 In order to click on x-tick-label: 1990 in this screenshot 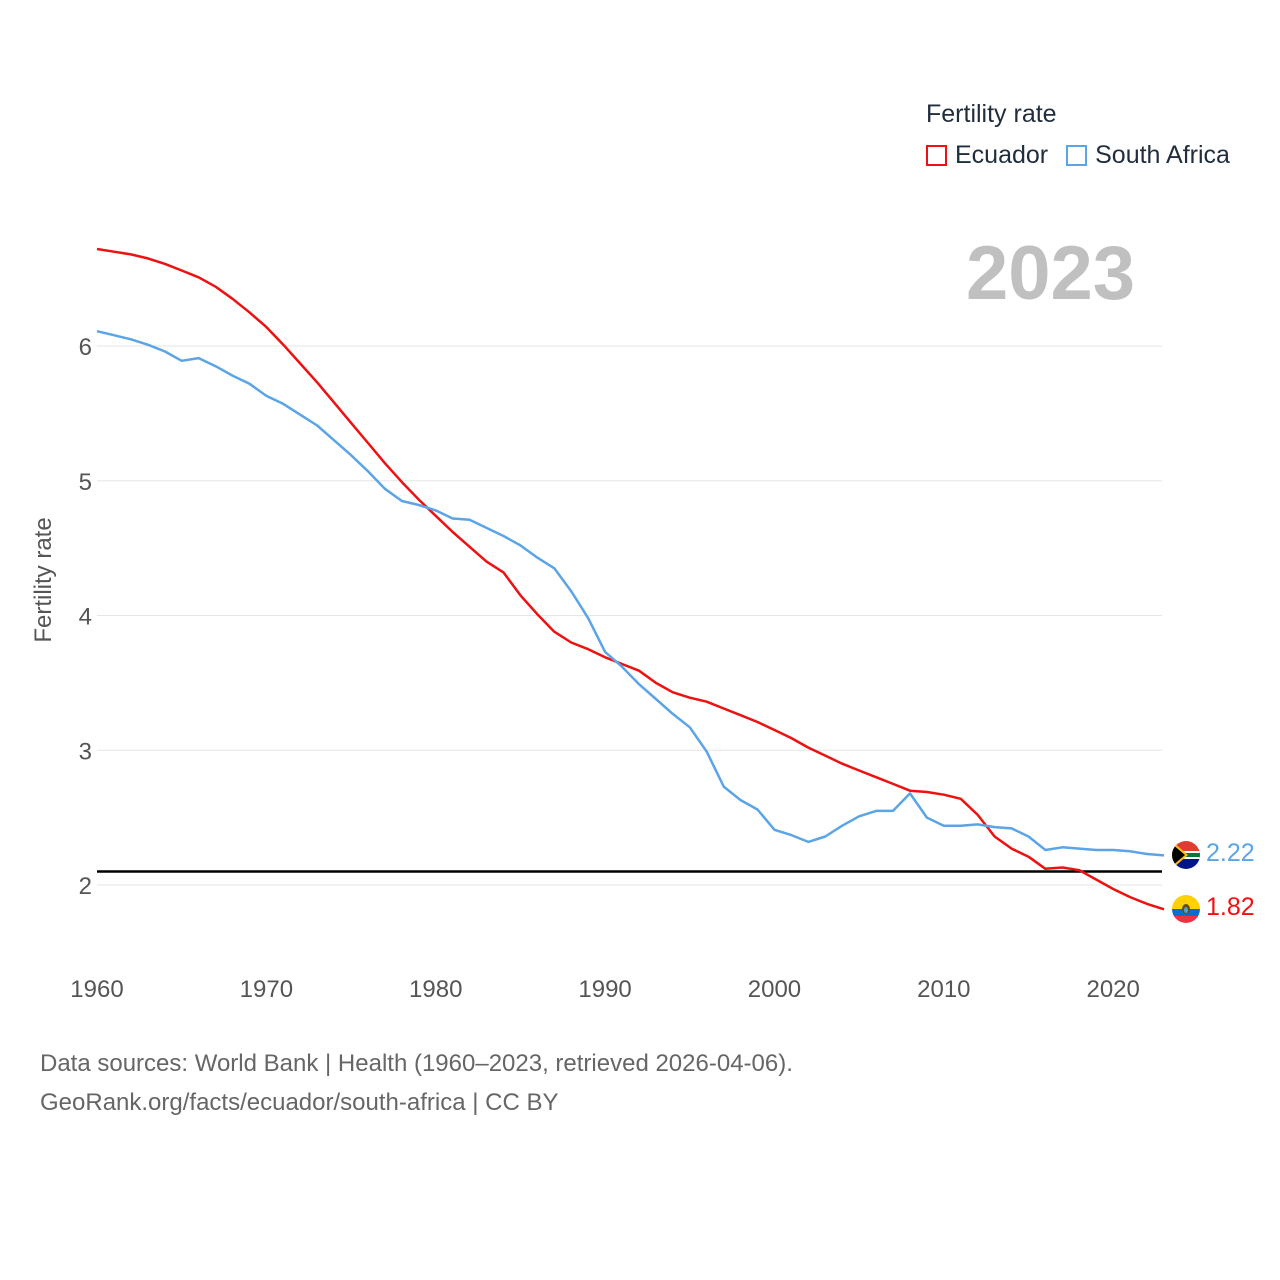, I will do `click(604, 989)`.